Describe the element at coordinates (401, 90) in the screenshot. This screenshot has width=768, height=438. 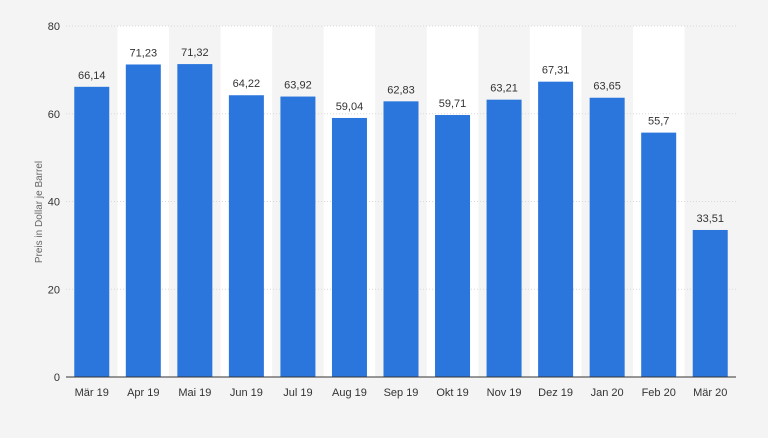
I see `data-label: 62,83` at that location.